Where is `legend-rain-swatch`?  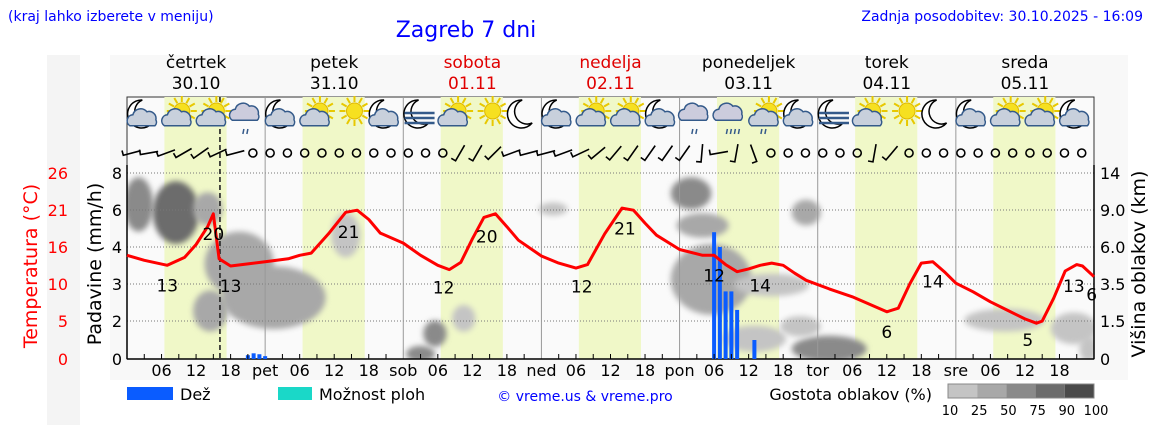
legend-rain-swatch is located at coordinates (150, 393).